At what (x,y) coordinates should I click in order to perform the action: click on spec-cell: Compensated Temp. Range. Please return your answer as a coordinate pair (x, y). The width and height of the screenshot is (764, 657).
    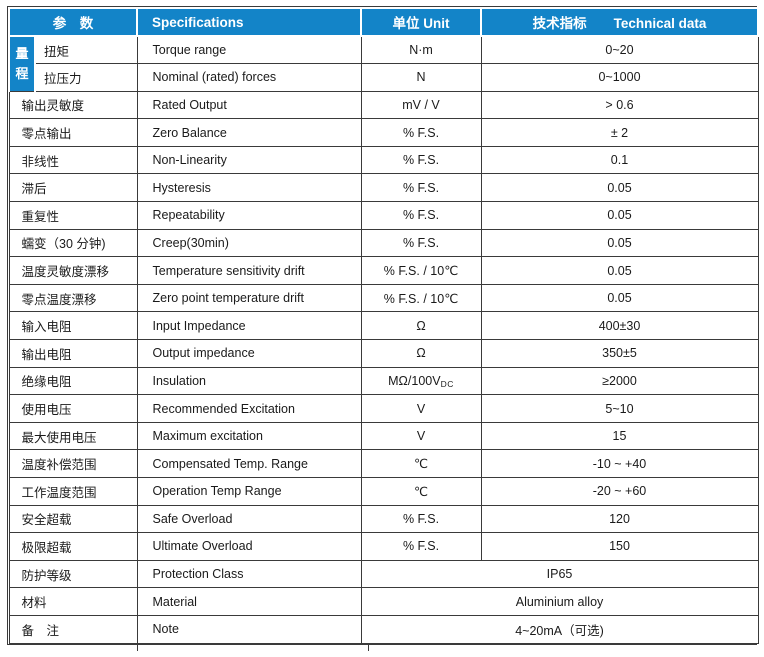
    Looking at the image, I should click on (249, 463).